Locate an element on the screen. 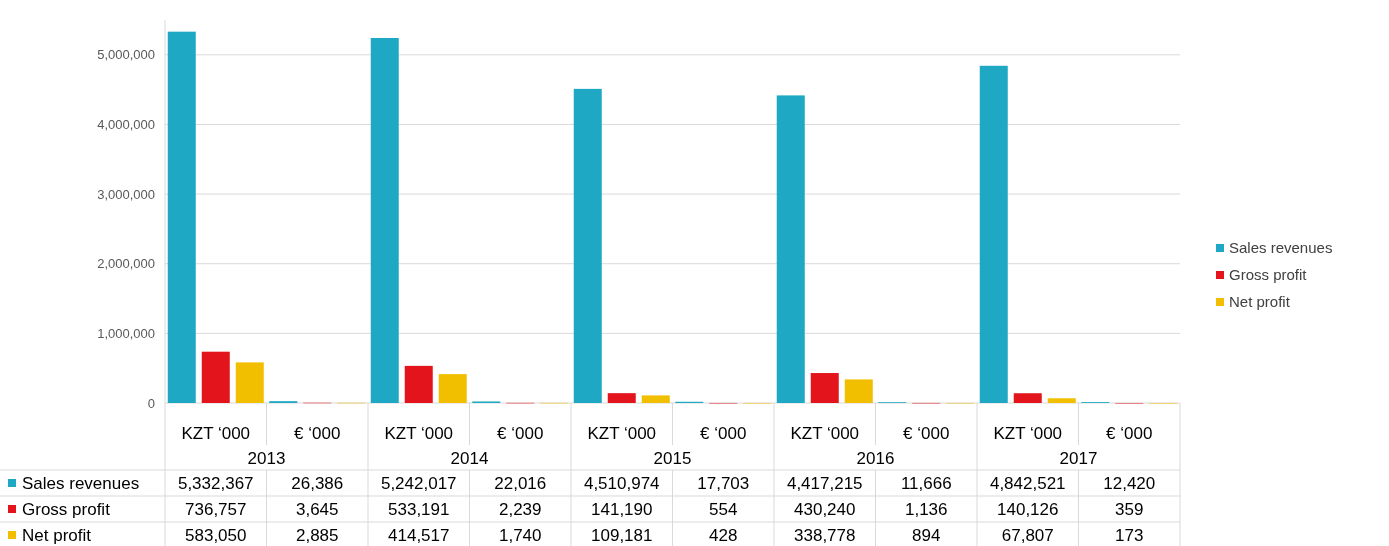 The width and height of the screenshot is (1389, 546). text: 2013 is located at coordinates (266, 458).